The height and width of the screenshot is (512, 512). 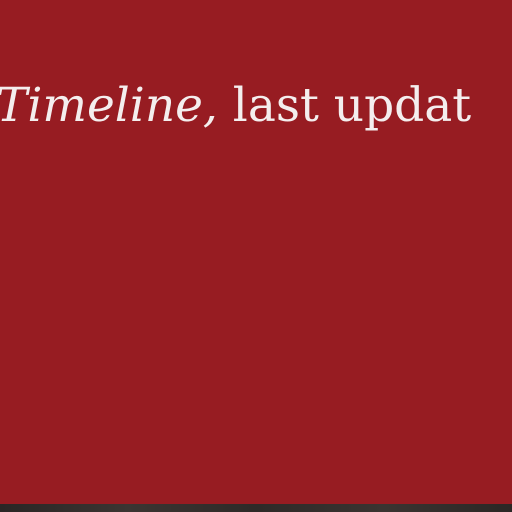 What do you see at coordinates (109, 105) in the screenshot?
I see `page-title-italic: Timeline,` at bounding box center [109, 105].